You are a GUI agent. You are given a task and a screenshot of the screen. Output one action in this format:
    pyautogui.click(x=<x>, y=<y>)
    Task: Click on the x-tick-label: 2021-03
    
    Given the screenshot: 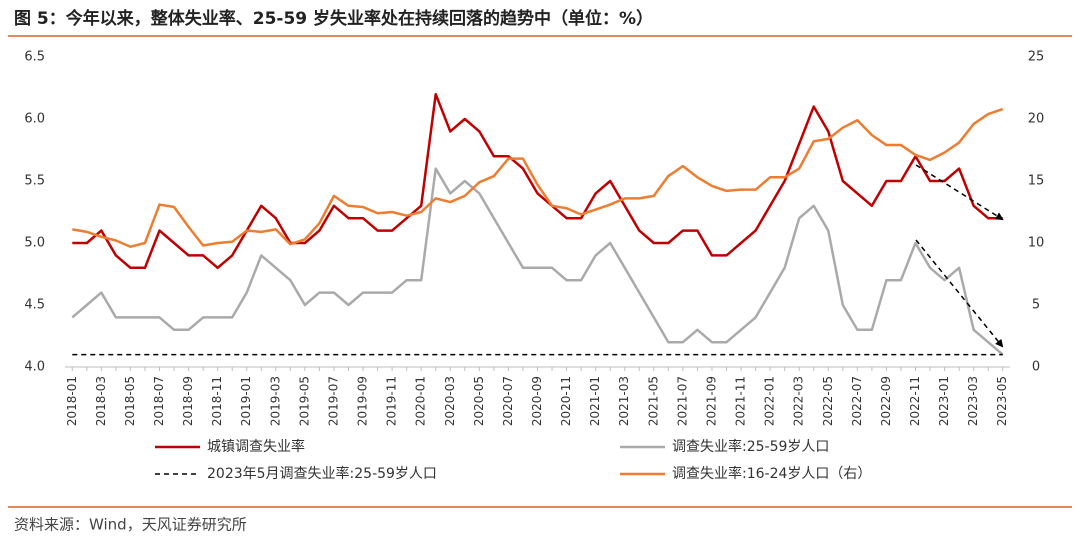 What is the action you would take?
    pyautogui.click(x=624, y=401)
    